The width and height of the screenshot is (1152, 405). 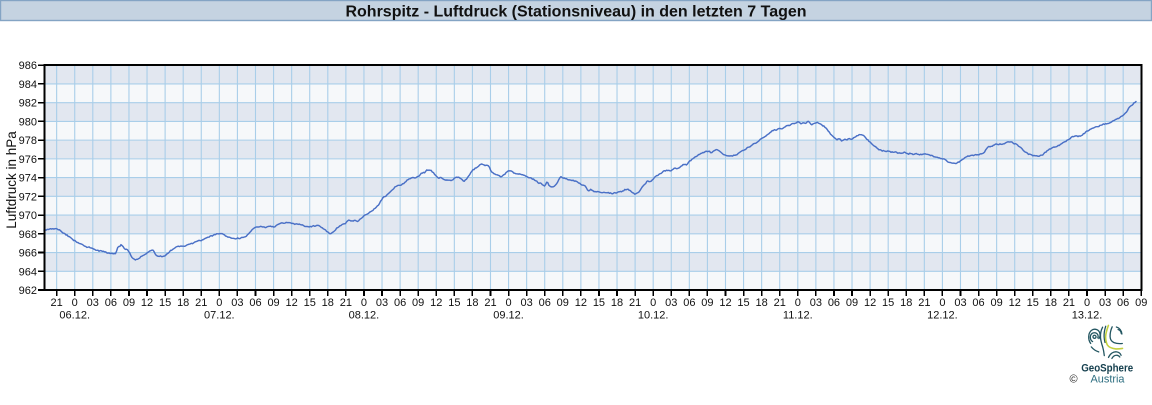 I want to click on svg-text: 962, so click(x=28, y=291).